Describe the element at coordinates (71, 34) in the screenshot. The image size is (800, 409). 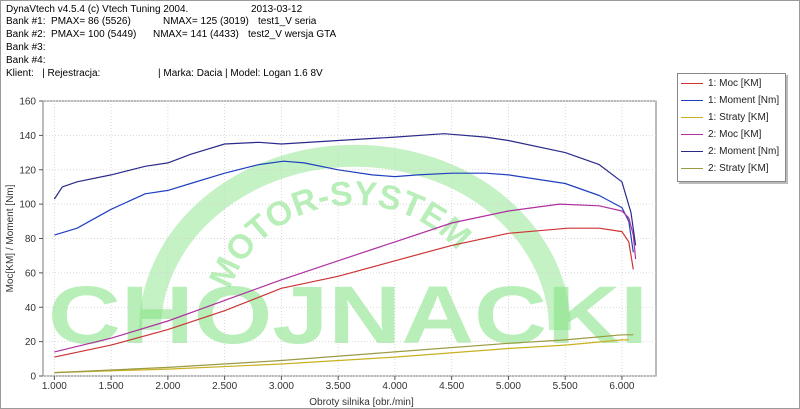
I see `bank2-pmax: Bank #2: PMAX= 100 (5449)` at that location.